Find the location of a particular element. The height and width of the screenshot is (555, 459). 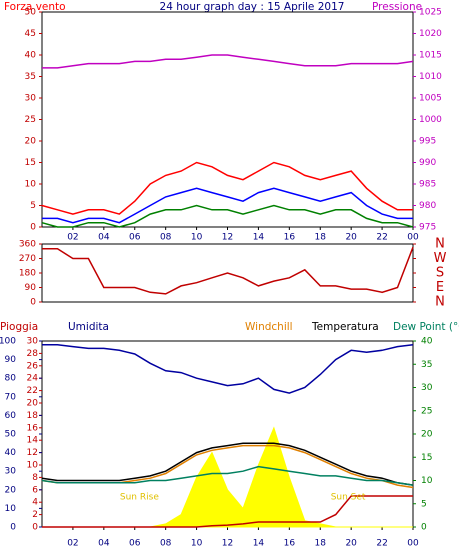

y-tick-label: 360 is located at coordinates (27, 245).